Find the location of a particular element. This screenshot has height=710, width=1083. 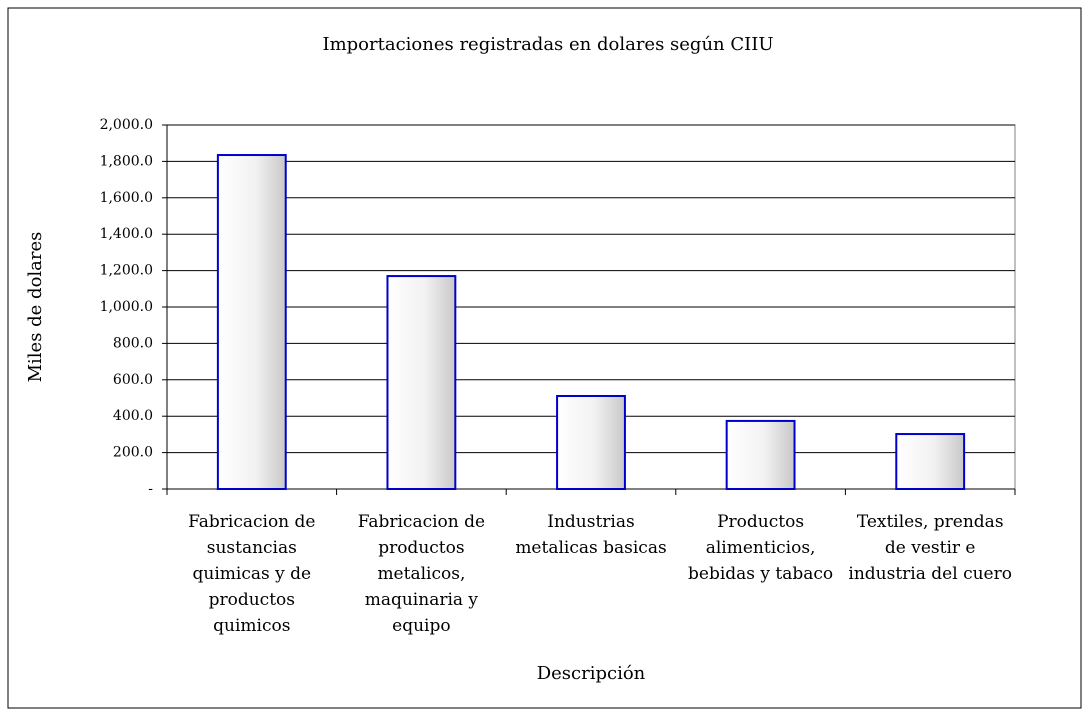

y-tick-label: 1,000.0 is located at coordinates (126, 307).